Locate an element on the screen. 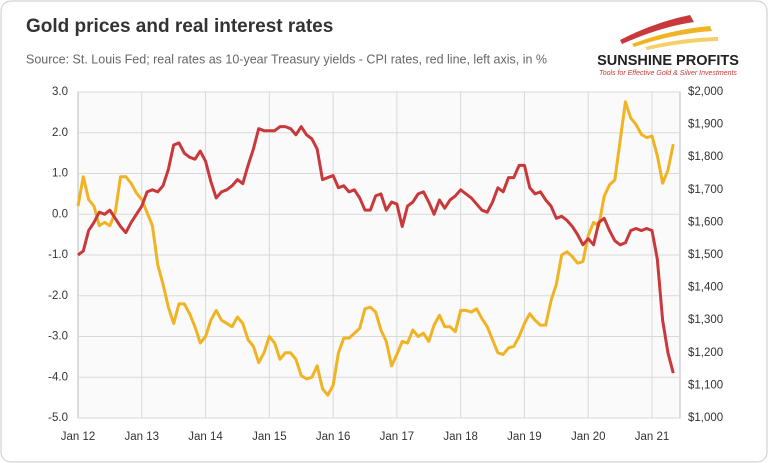 Image resolution: width=768 pixels, height=463 pixels. y-tick-label: -4.0 is located at coordinates (58, 377).